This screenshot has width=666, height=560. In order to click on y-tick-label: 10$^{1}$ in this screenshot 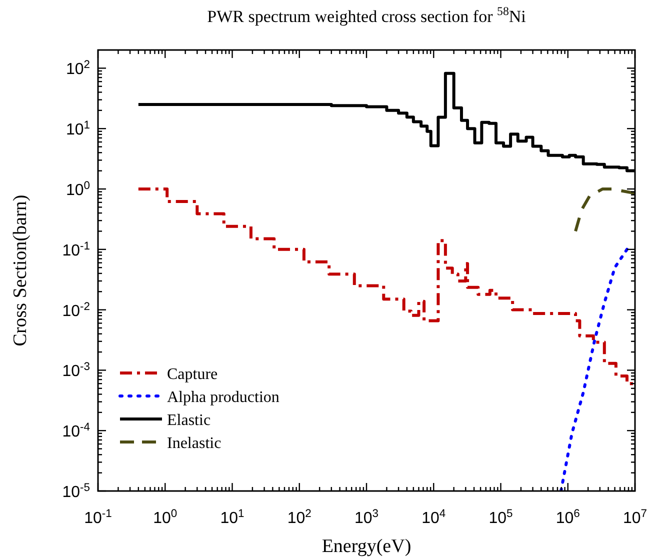, I will do `click(78, 129)`.